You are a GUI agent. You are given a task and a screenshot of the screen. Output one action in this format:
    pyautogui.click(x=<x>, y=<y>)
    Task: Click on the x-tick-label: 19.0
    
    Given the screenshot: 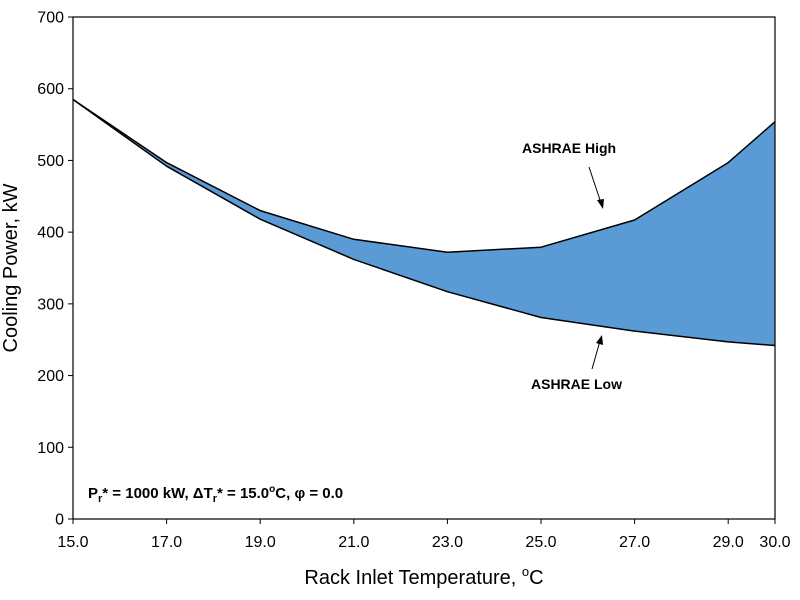 What is the action you would take?
    pyautogui.click(x=260, y=542)
    